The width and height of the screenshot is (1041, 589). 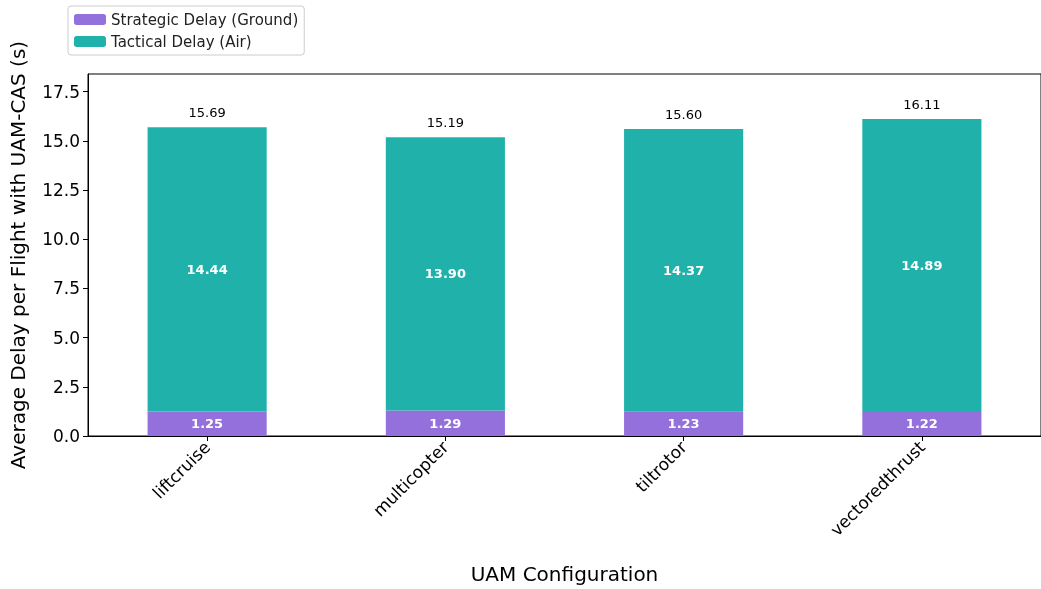 I want to click on data-label: 1.25, so click(x=207, y=424).